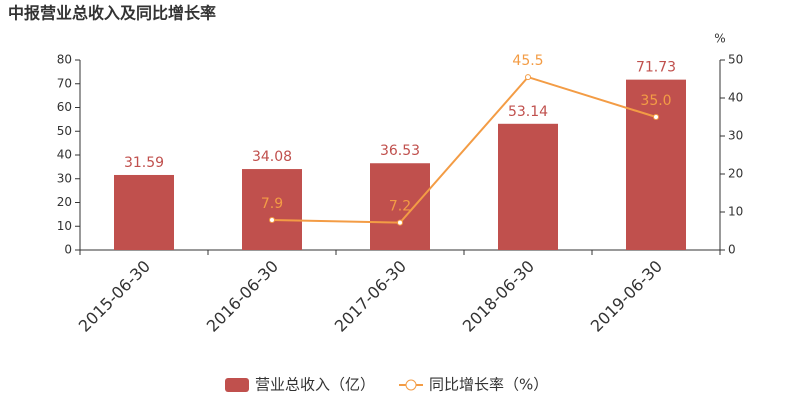 This screenshot has width=800, height=400. What do you see at coordinates (735, 174) in the screenshot?
I see `y2-tick-label: 20` at bounding box center [735, 174].